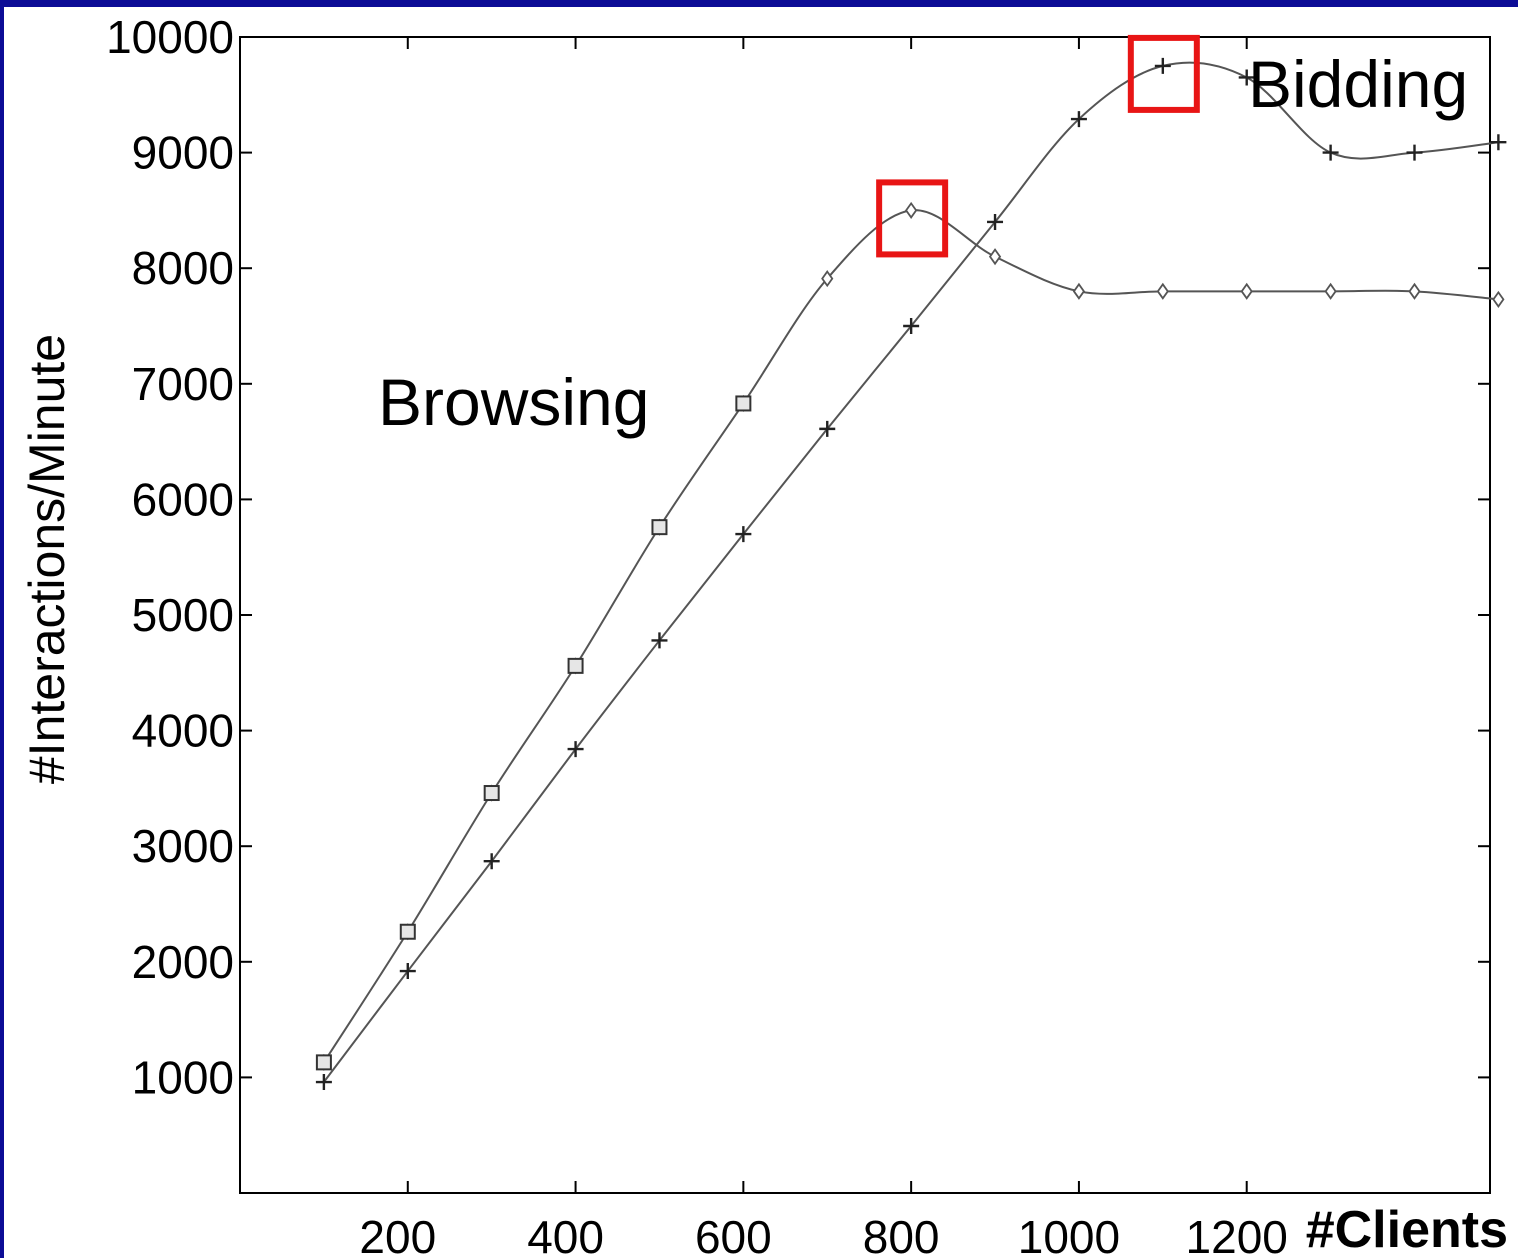  Describe the element at coordinates (513, 402) in the screenshot. I see `browsing-annotation: Browsing` at that location.